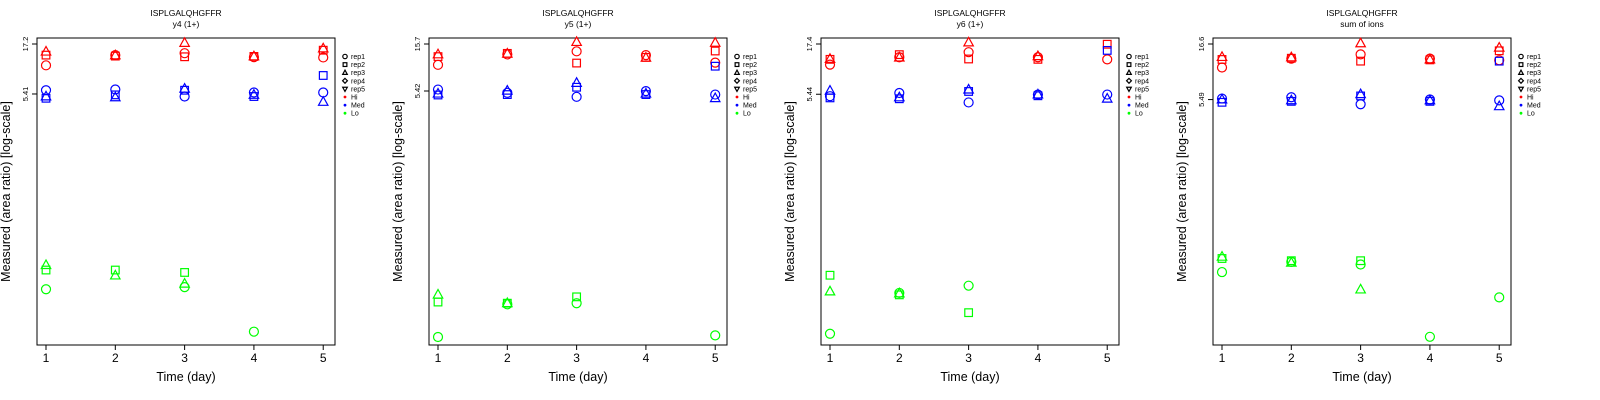 The height and width of the screenshot is (400, 1600). I want to click on y-tick-label: 16.6, so click(1201, 44).